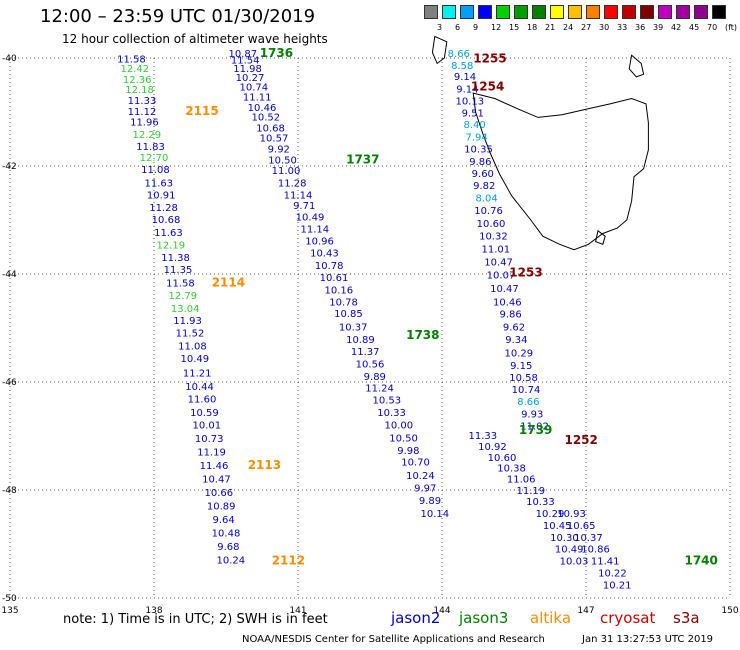  What do you see at coordinates (496, 27) in the screenshot?
I see `legend-label: 12` at bounding box center [496, 27].